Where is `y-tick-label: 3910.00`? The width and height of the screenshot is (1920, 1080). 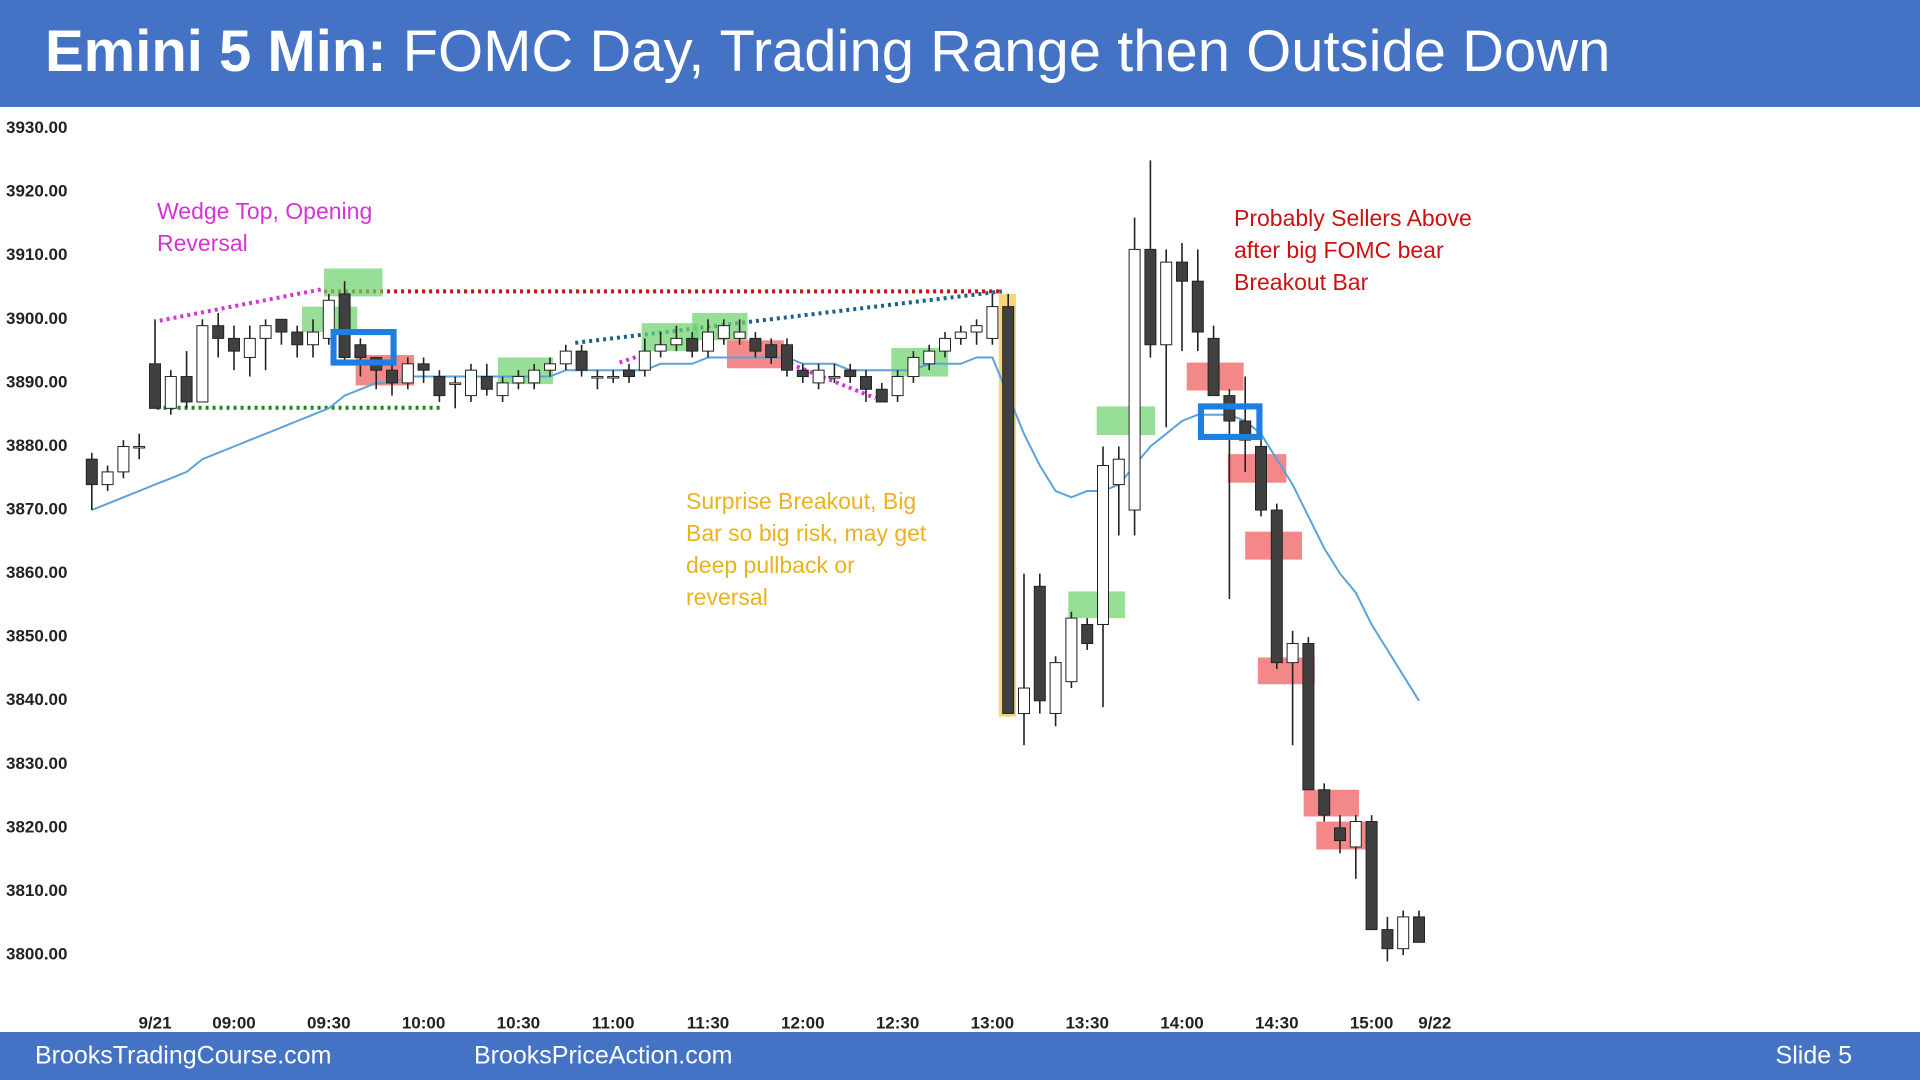
y-tick-label: 3910.00 is located at coordinates (36, 254).